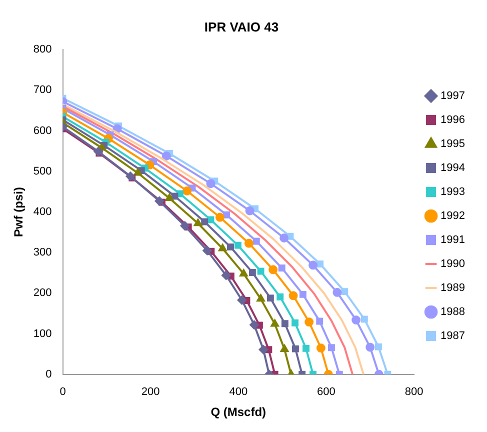 Image resolution: width=487 pixels, height=432 pixels. What do you see at coordinates (19, 212) in the screenshot?
I see `y-axis-title: Pwf (psi)` at bounding box center [19, 212].